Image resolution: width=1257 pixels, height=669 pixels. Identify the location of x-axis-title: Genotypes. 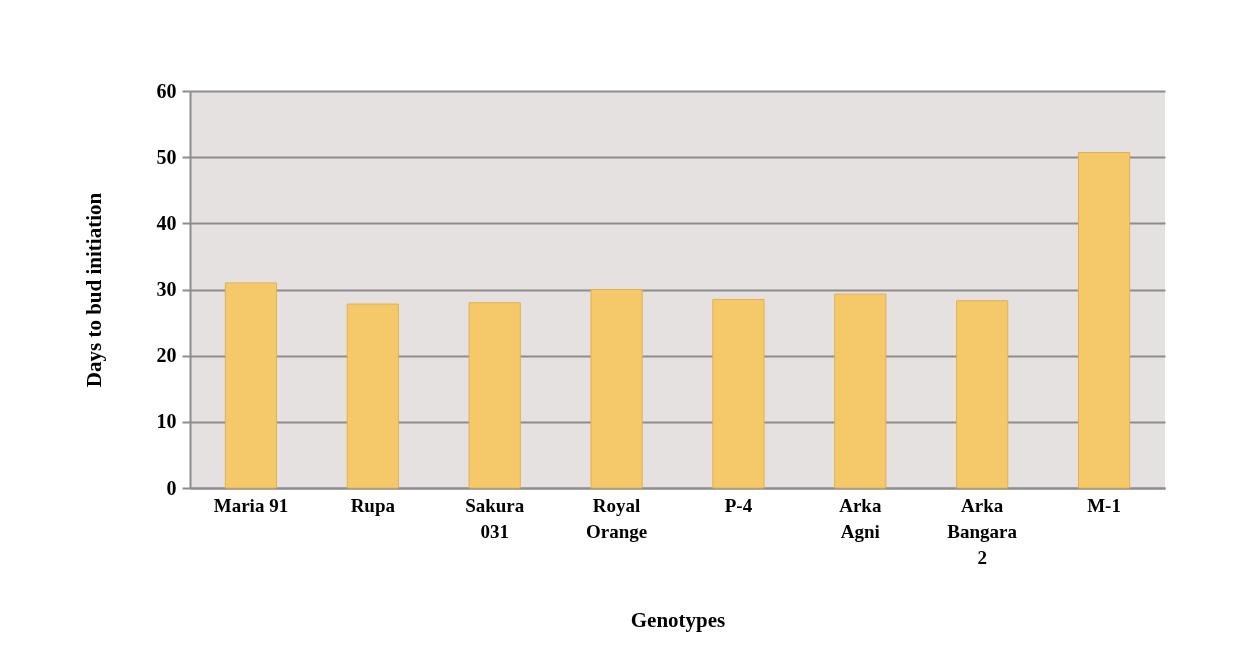
(678, 619).